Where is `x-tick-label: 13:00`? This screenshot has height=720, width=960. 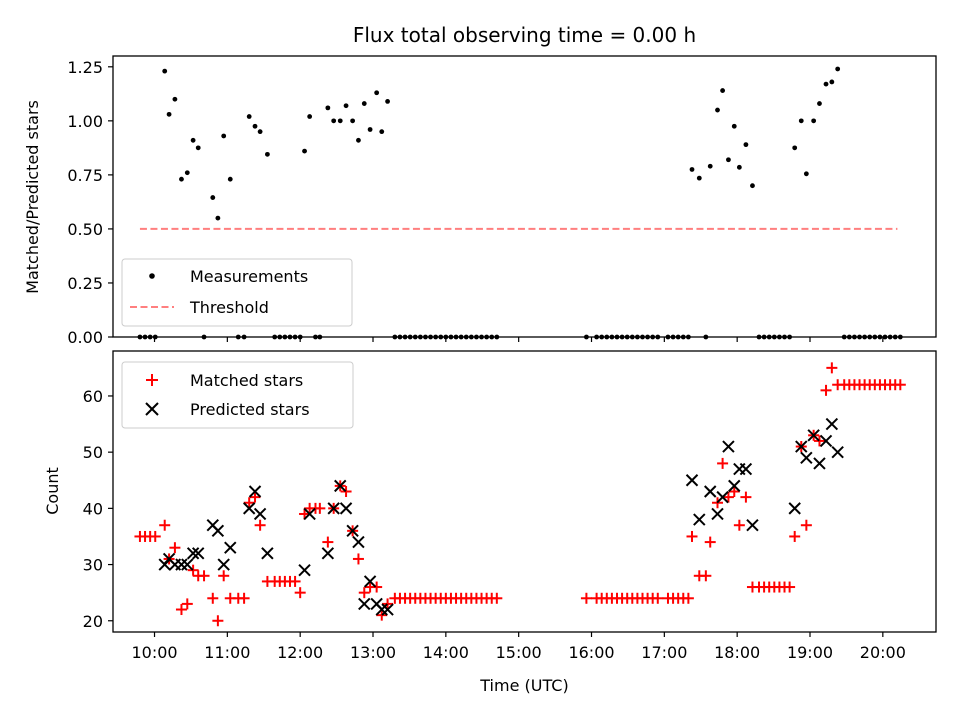 x-tick-label: 13:00 is located at coordinates (373, 652).